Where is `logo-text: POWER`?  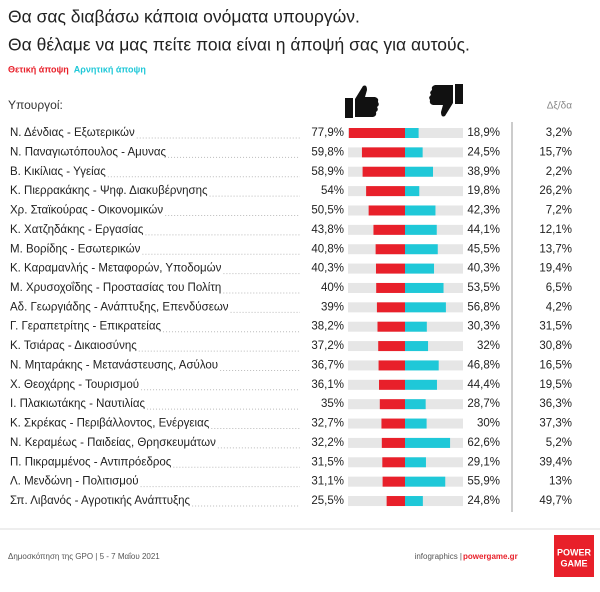
logo-text: POWER is located at coordinates (574, 552).